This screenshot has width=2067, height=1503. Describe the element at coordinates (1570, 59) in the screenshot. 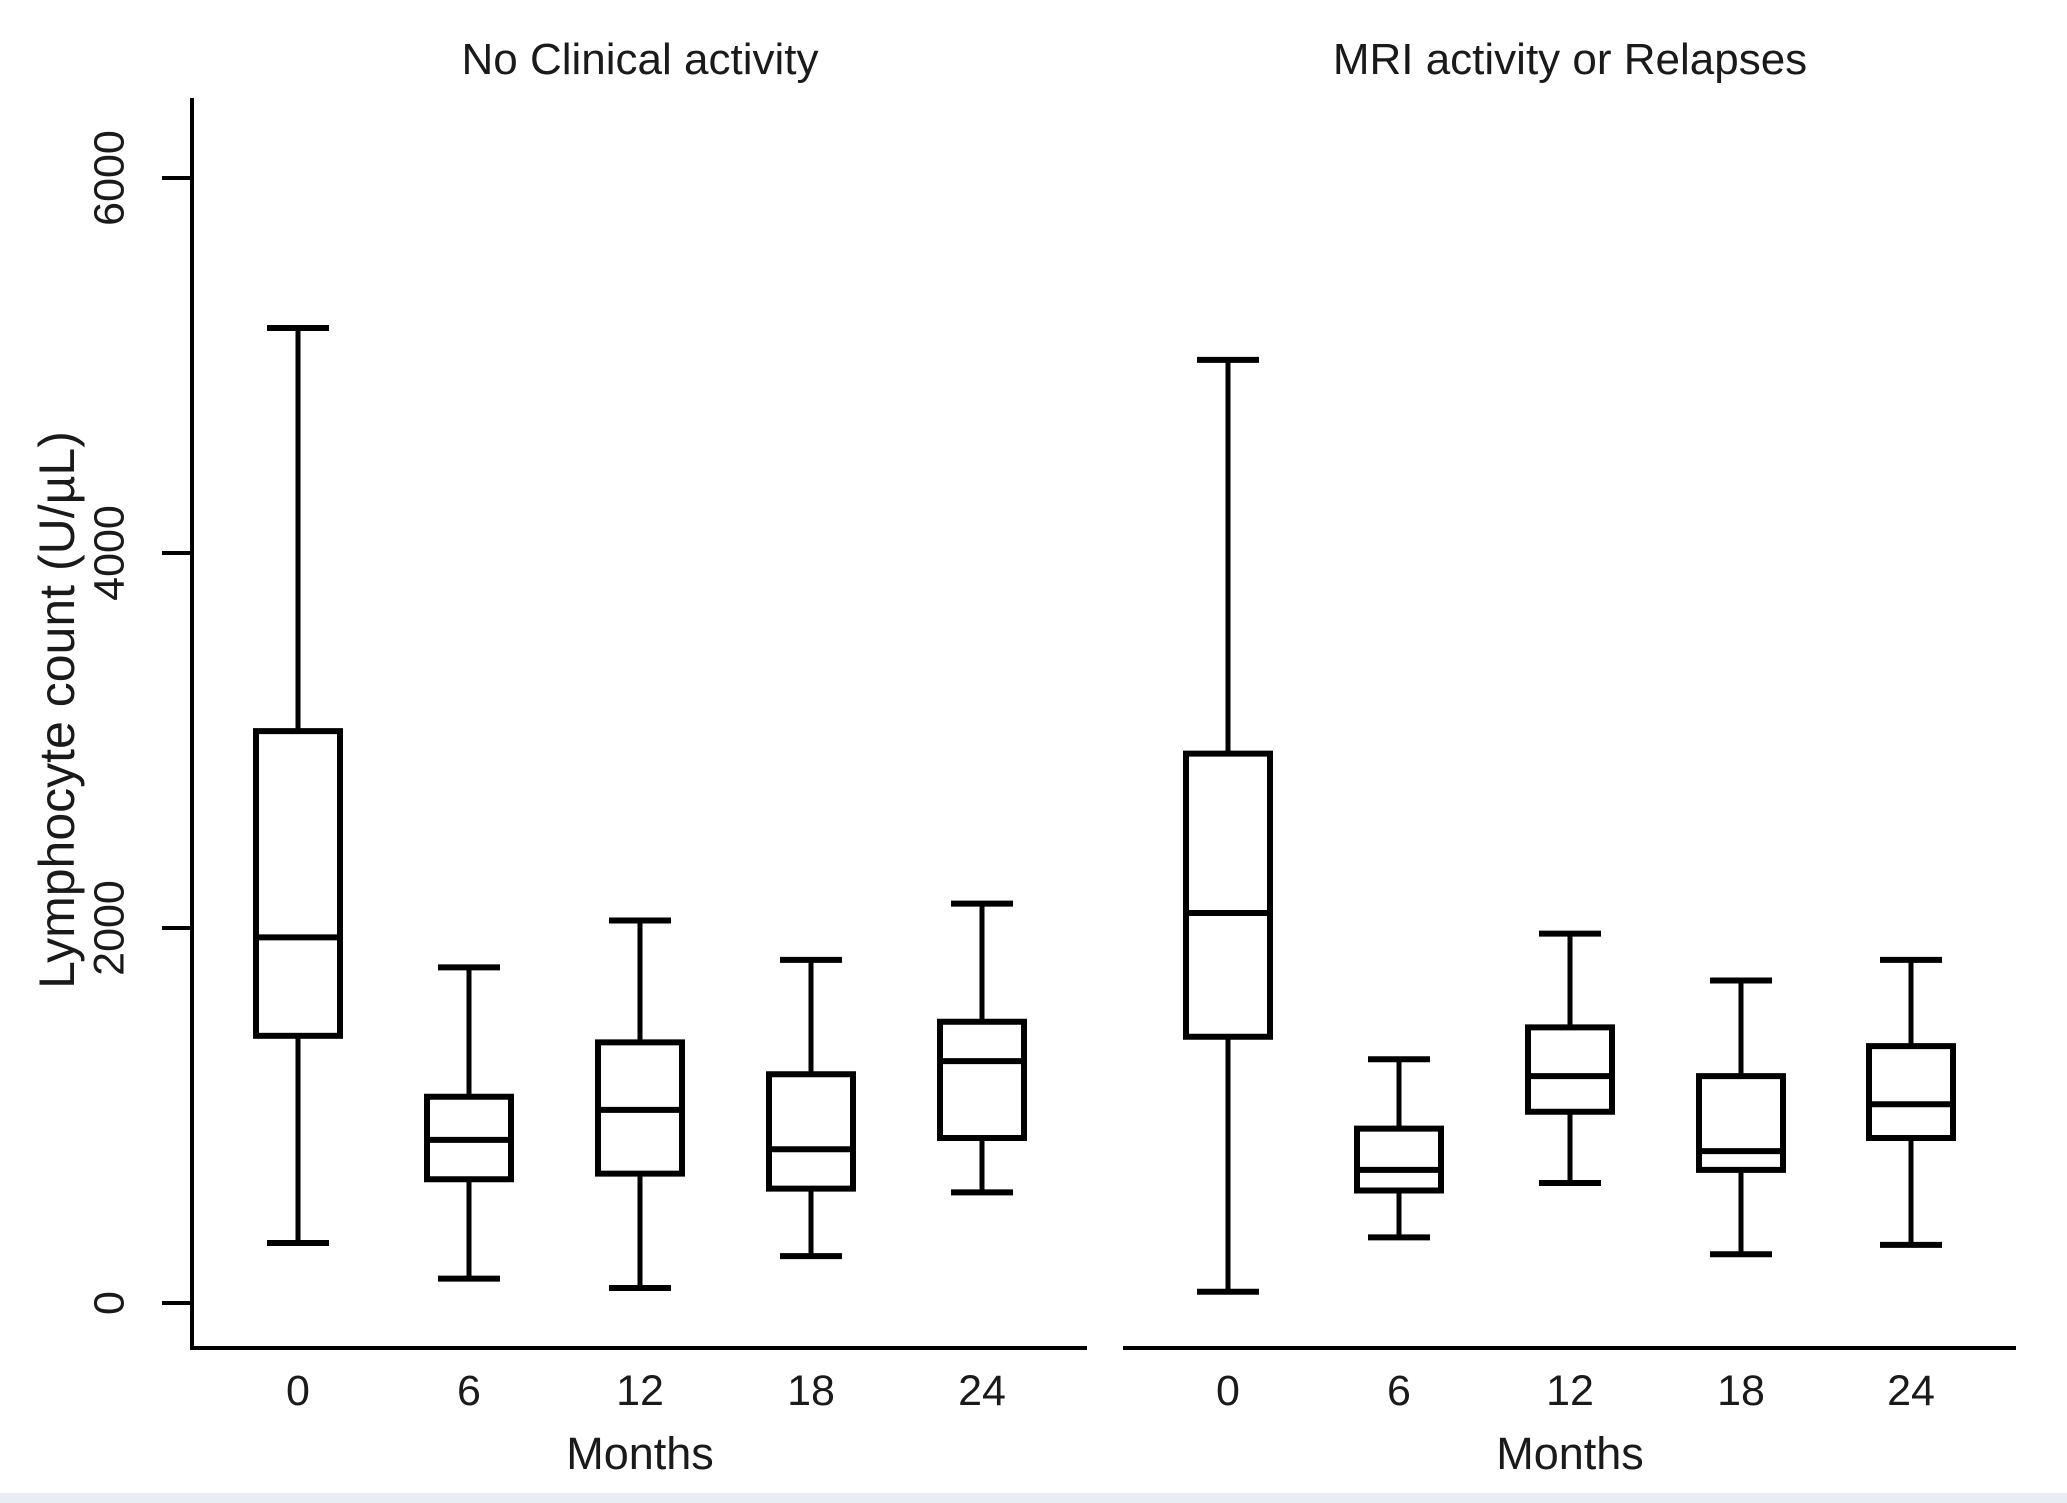

I see `panel-title-right: MRI activity or Relapses` at that location.